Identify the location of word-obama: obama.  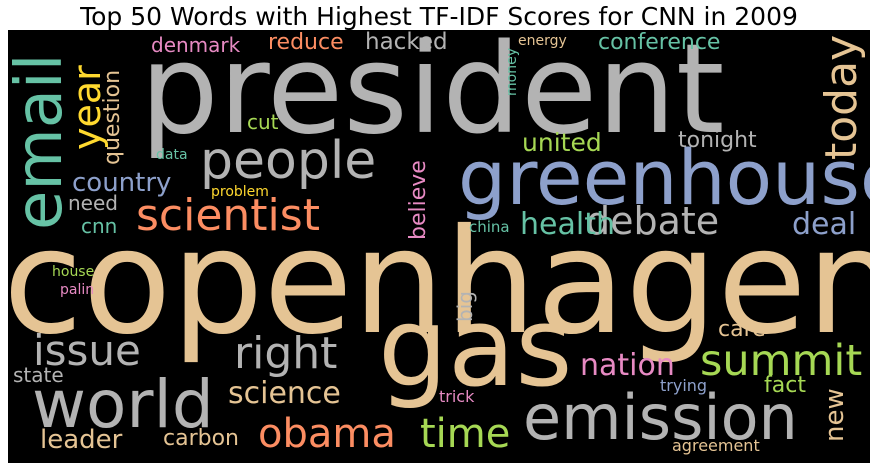
(327, 434).